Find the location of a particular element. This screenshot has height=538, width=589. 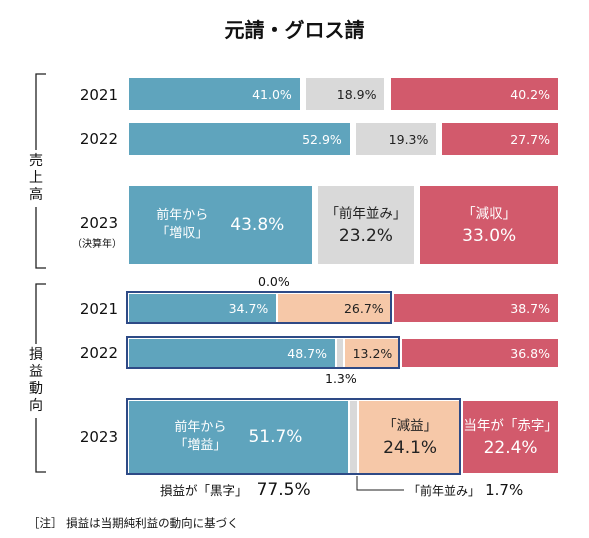

segment-name: 「減収」 is located at coordinates (489, 214).